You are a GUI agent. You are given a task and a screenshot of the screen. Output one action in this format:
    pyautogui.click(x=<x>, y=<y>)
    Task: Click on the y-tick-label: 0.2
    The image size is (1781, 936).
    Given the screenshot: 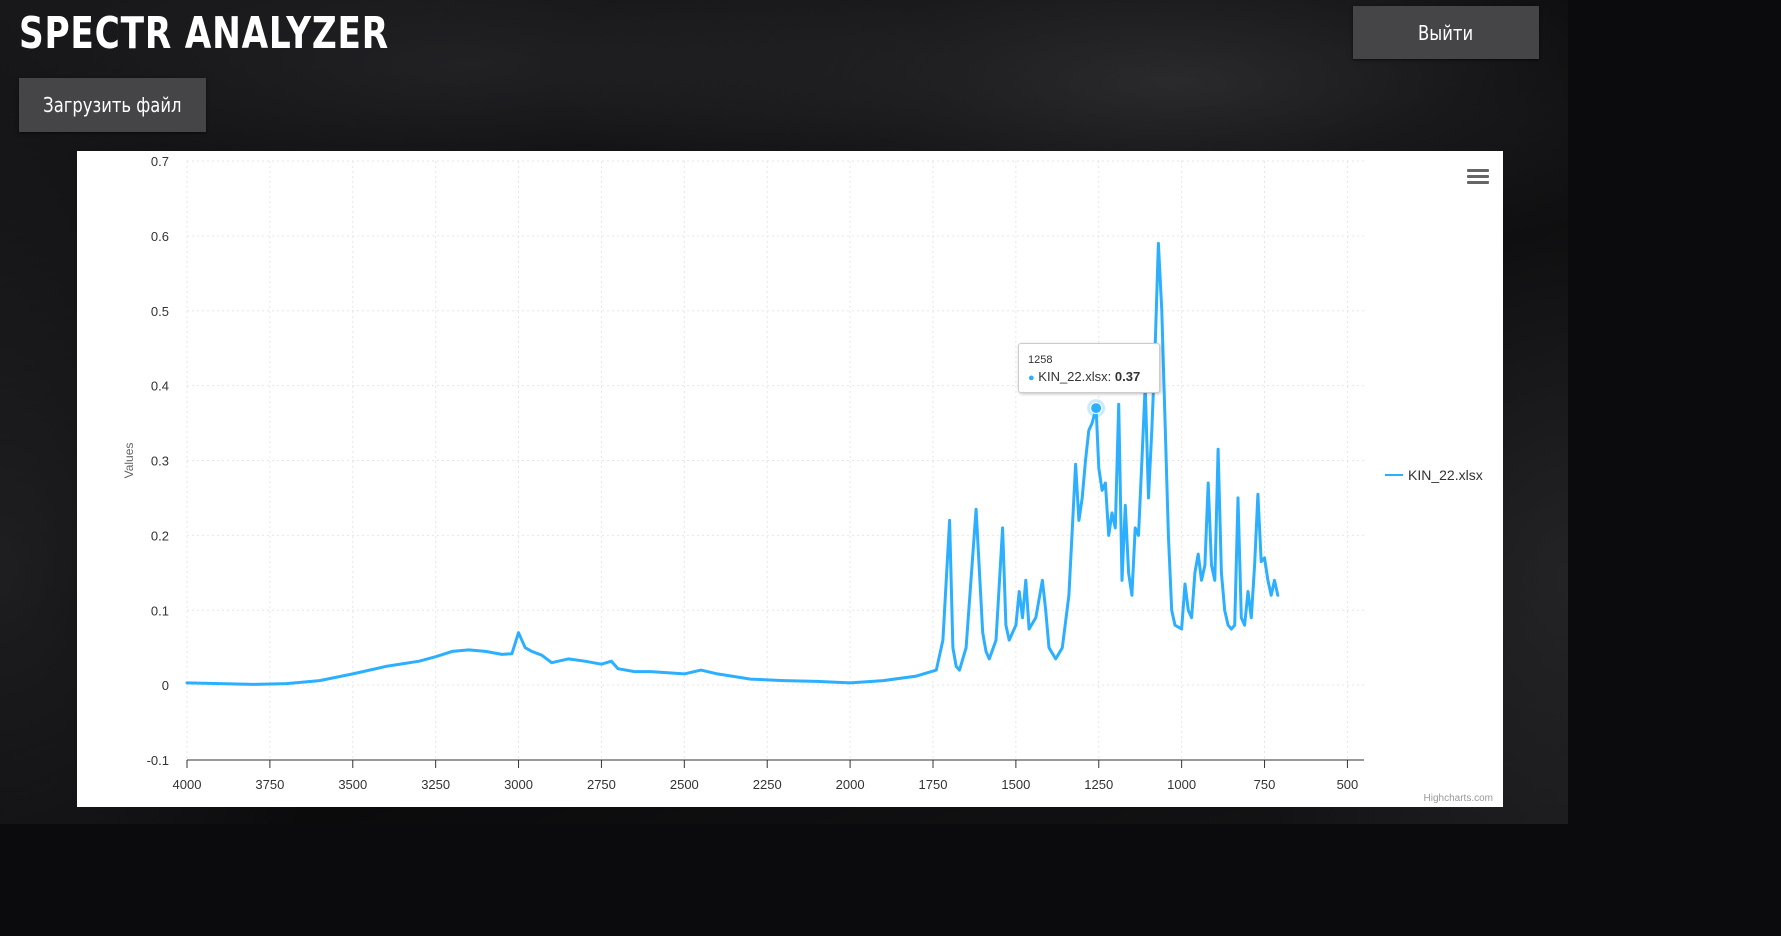 What is the action you would take?
    pyautogui.click(x=160, y=535)
    